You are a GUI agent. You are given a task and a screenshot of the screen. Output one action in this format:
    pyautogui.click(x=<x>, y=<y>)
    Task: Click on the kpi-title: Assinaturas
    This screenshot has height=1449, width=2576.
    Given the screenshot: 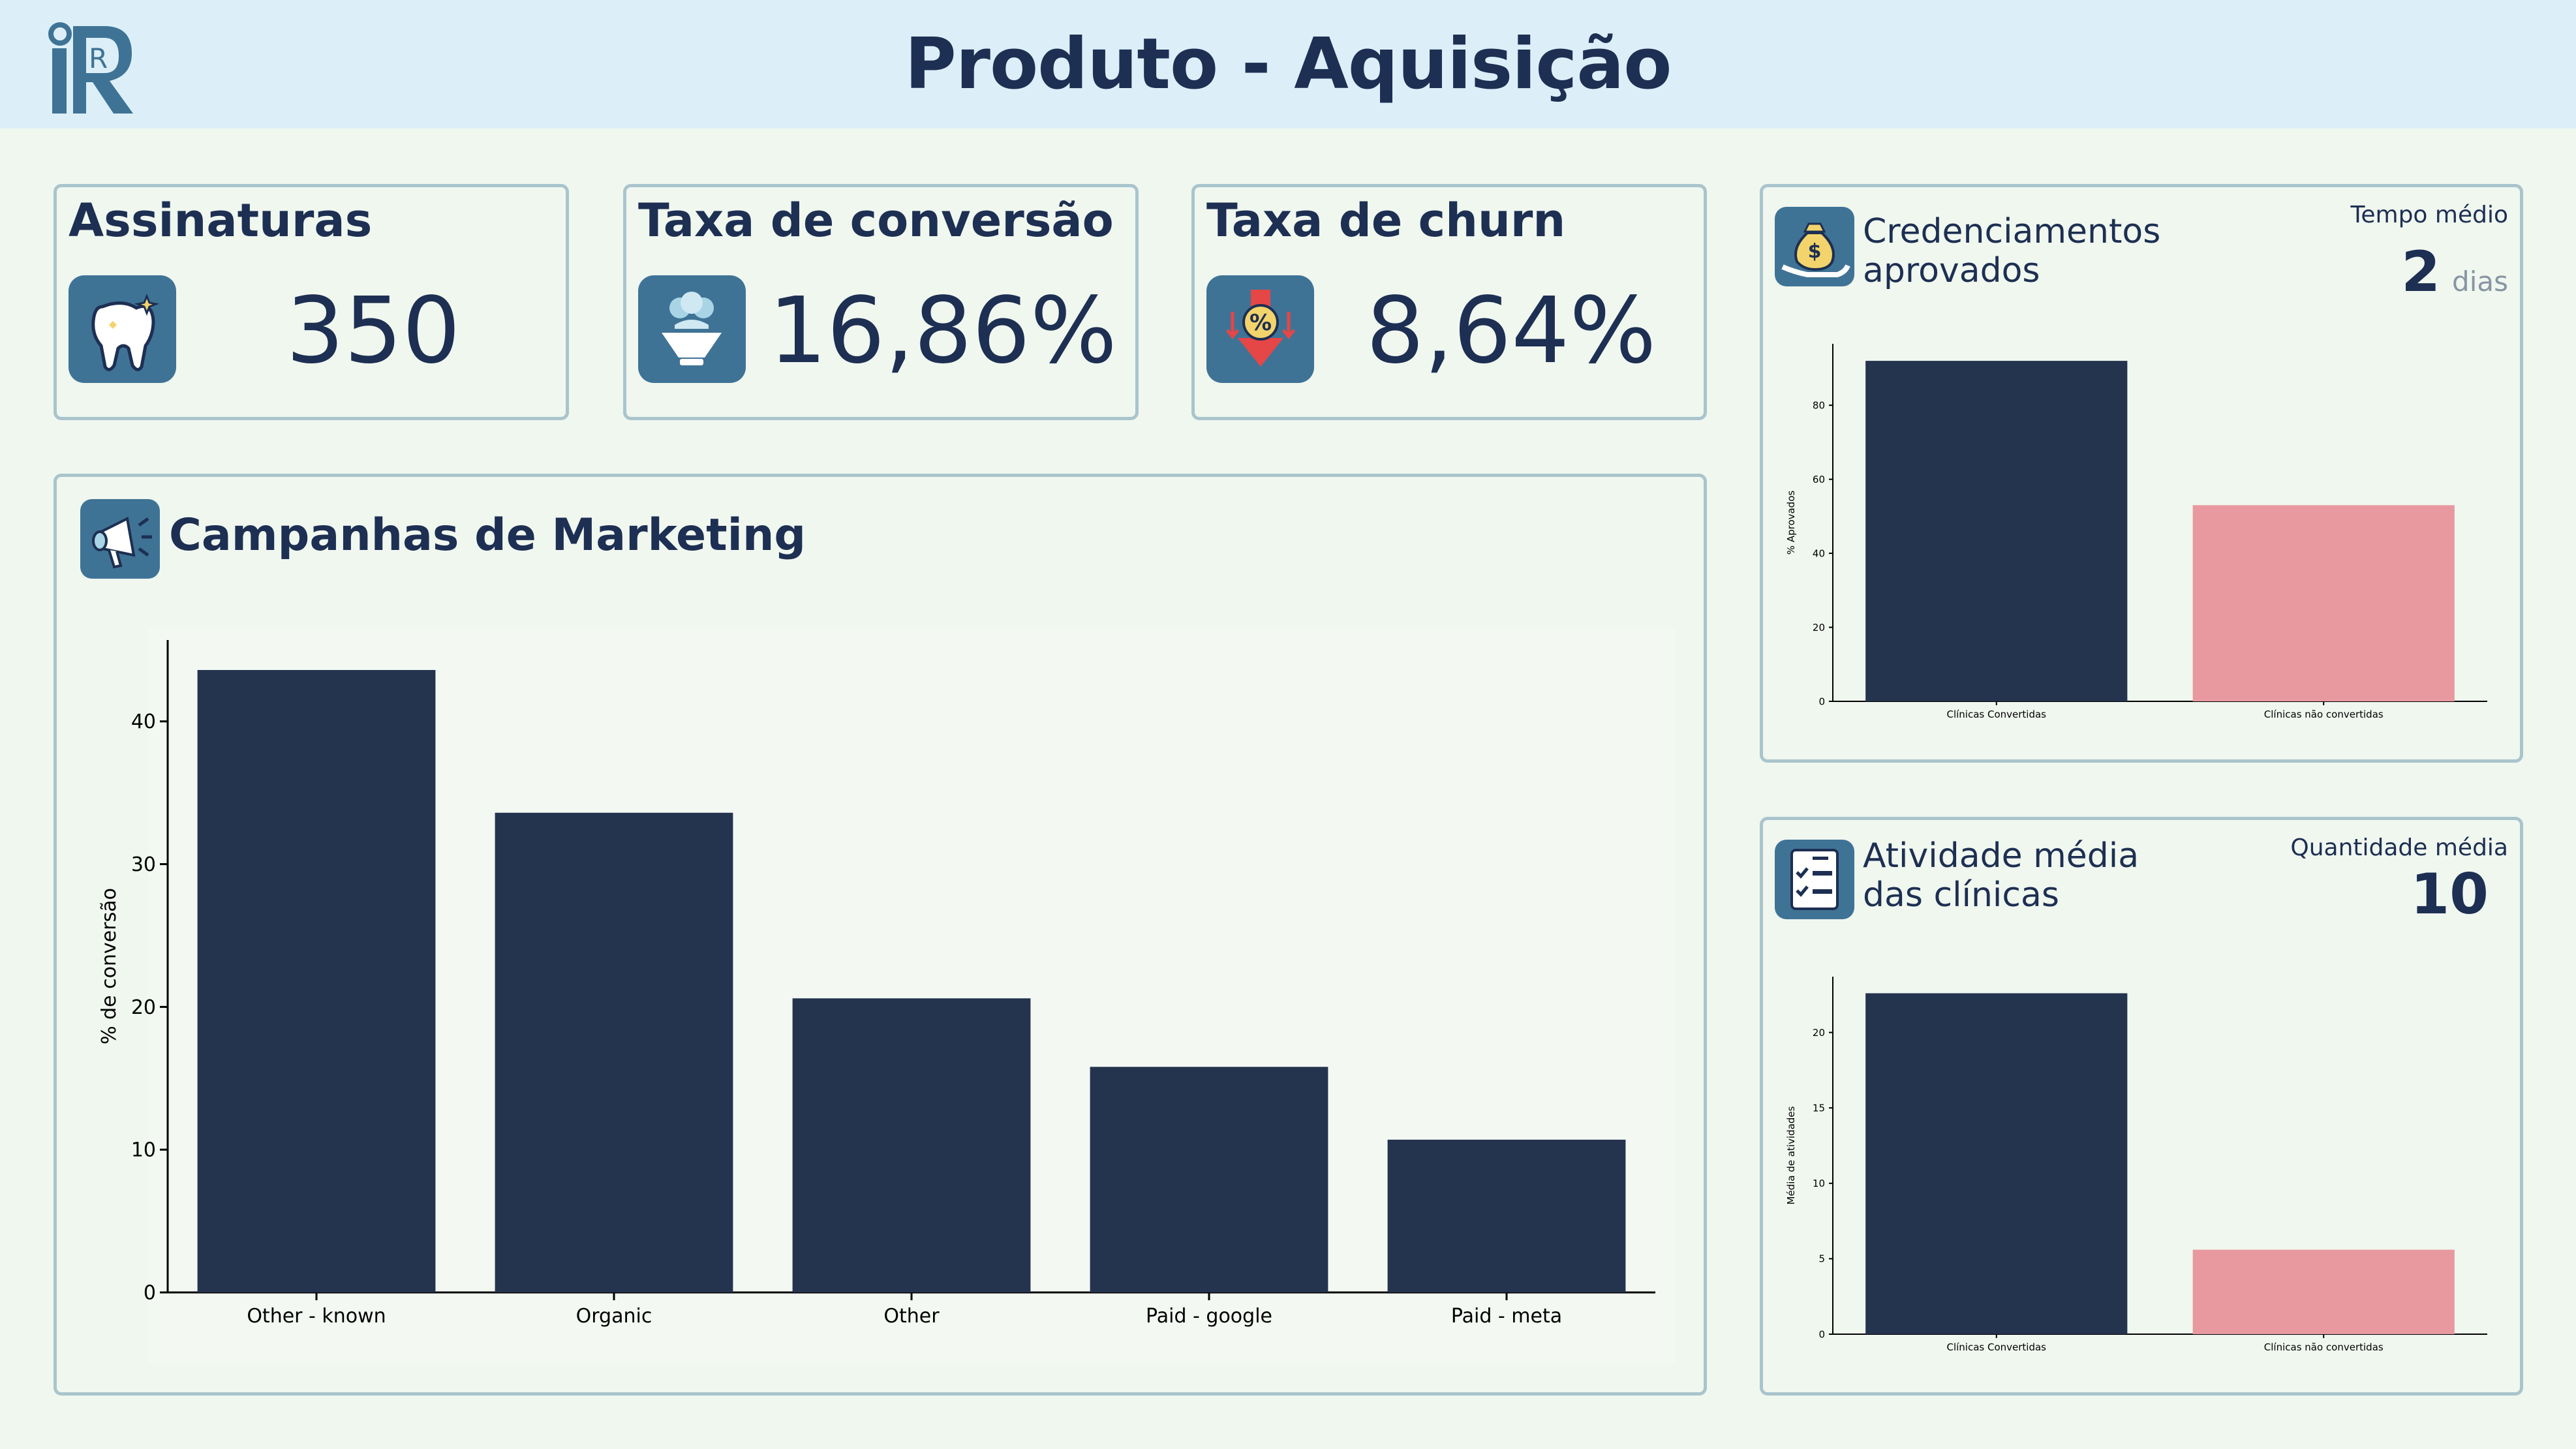 What is the action you would take?
    pyautogui.click(x=220, y=220)
    